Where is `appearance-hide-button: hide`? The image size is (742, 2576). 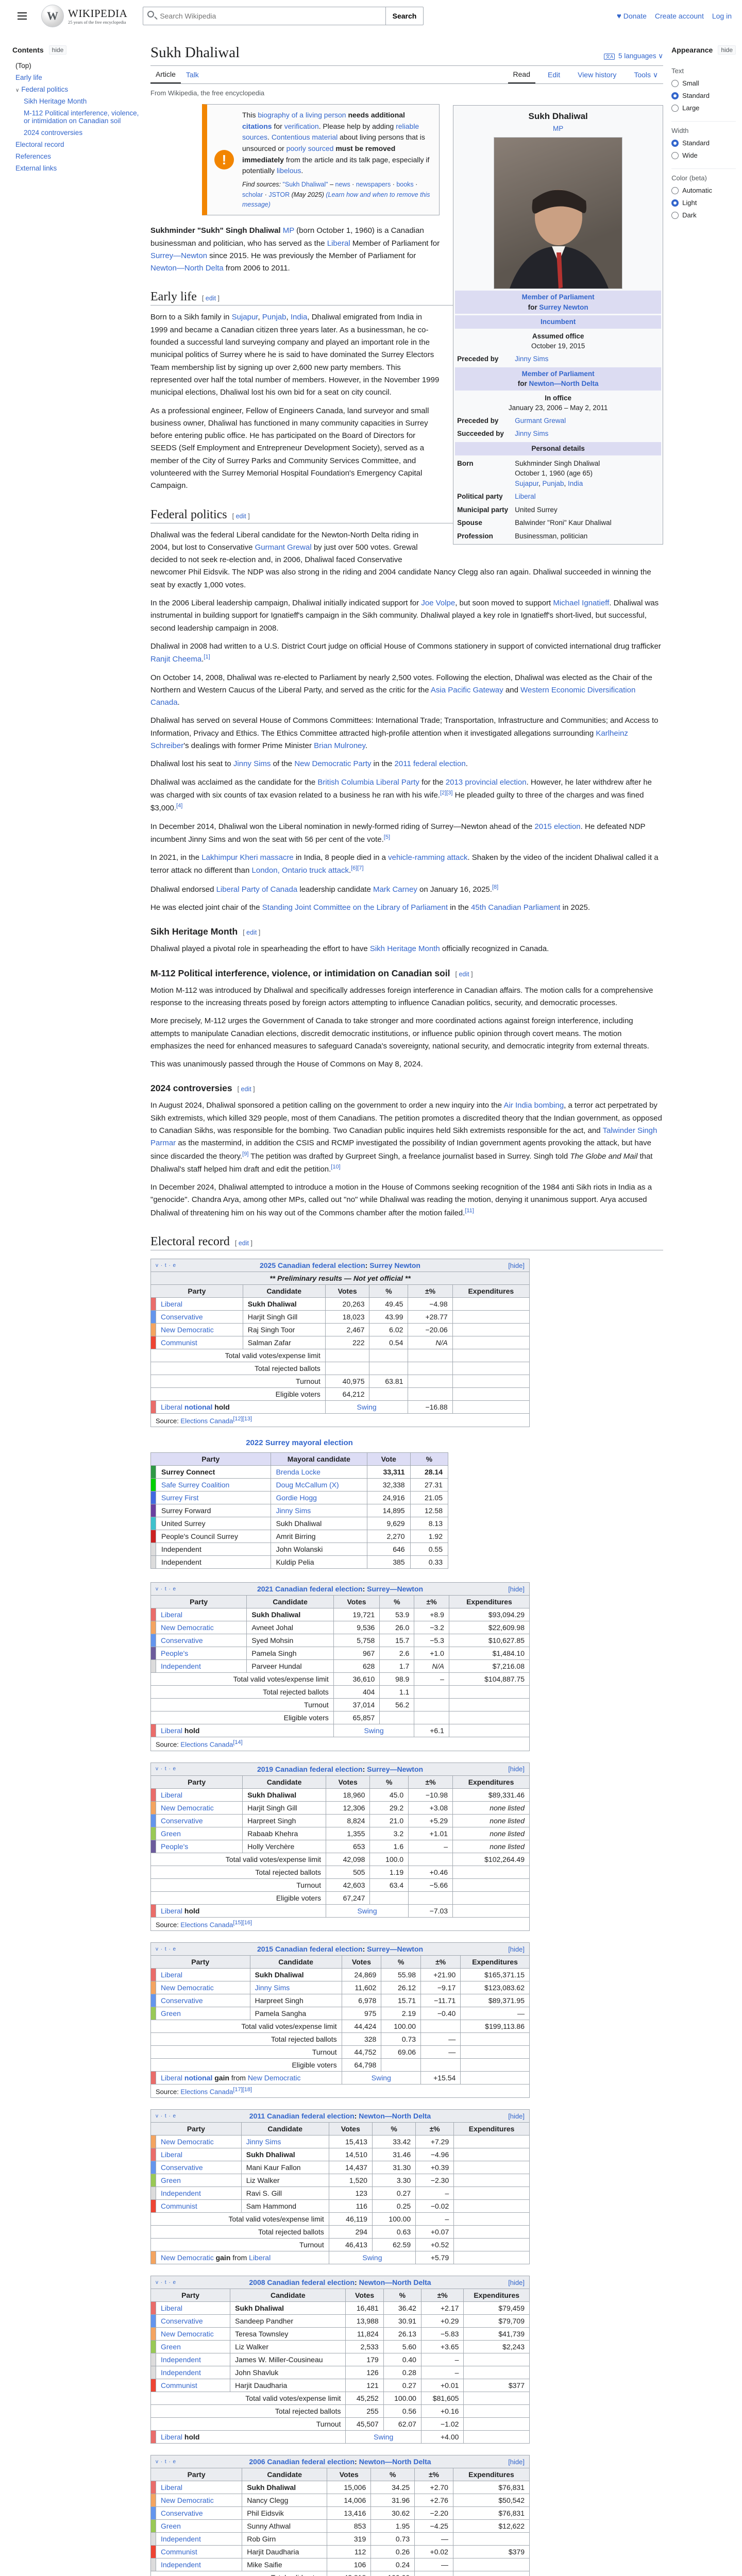 appearance-hide-button: hide is located at coordinates (727, 50).